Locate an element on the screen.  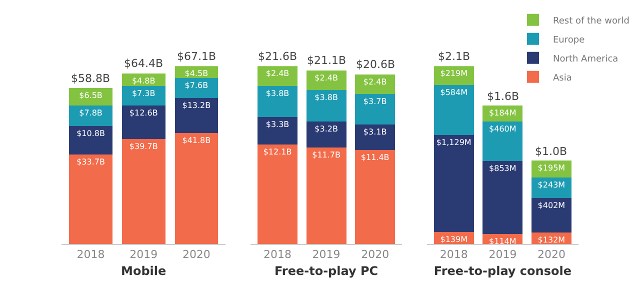
data-label: $10.8B is located at coordinates (90, 133).